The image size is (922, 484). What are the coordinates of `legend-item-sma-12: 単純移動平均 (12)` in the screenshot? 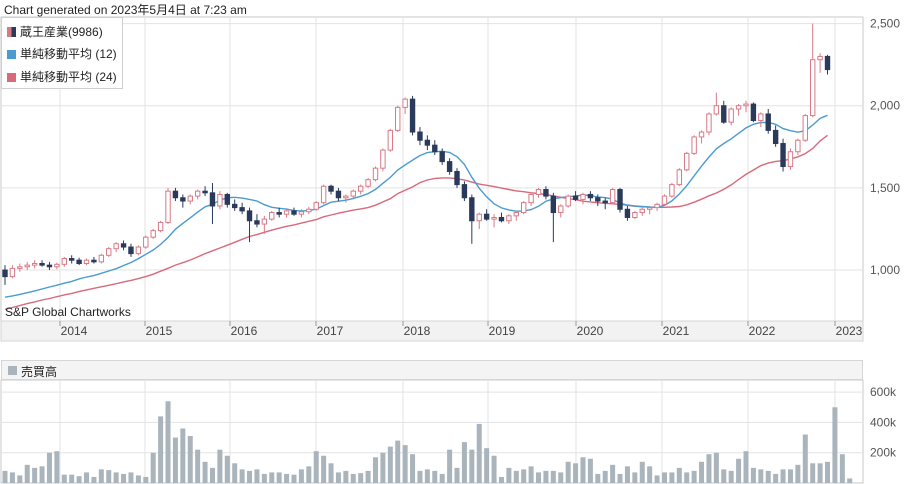 It's located at (62, 53).